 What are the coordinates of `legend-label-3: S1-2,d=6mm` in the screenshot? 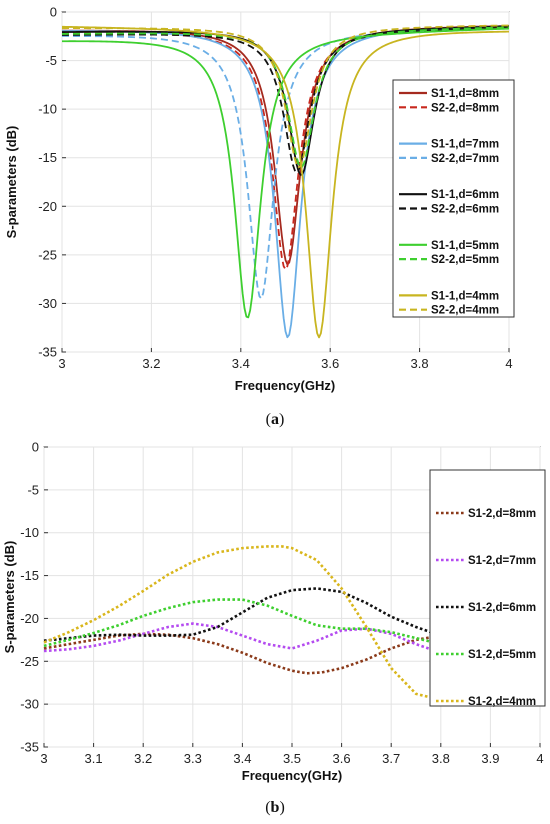 It's located at (502, 608).